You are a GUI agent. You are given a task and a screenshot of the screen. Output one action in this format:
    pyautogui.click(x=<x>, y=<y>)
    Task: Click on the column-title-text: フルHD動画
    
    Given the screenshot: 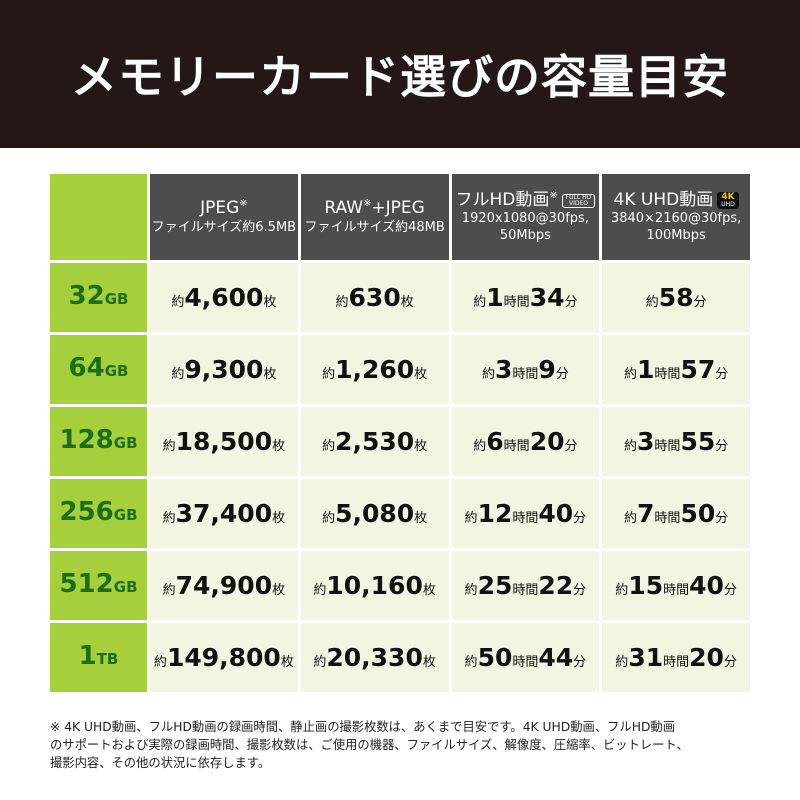 What is the action you would take?
    pyautogui.click(x=502, y=200)
    